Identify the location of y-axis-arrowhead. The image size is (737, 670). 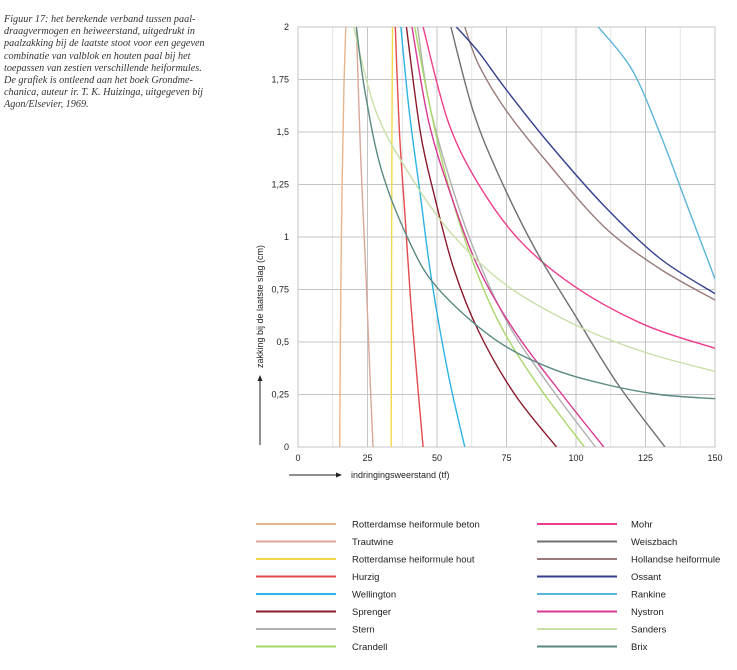
(260, 378).